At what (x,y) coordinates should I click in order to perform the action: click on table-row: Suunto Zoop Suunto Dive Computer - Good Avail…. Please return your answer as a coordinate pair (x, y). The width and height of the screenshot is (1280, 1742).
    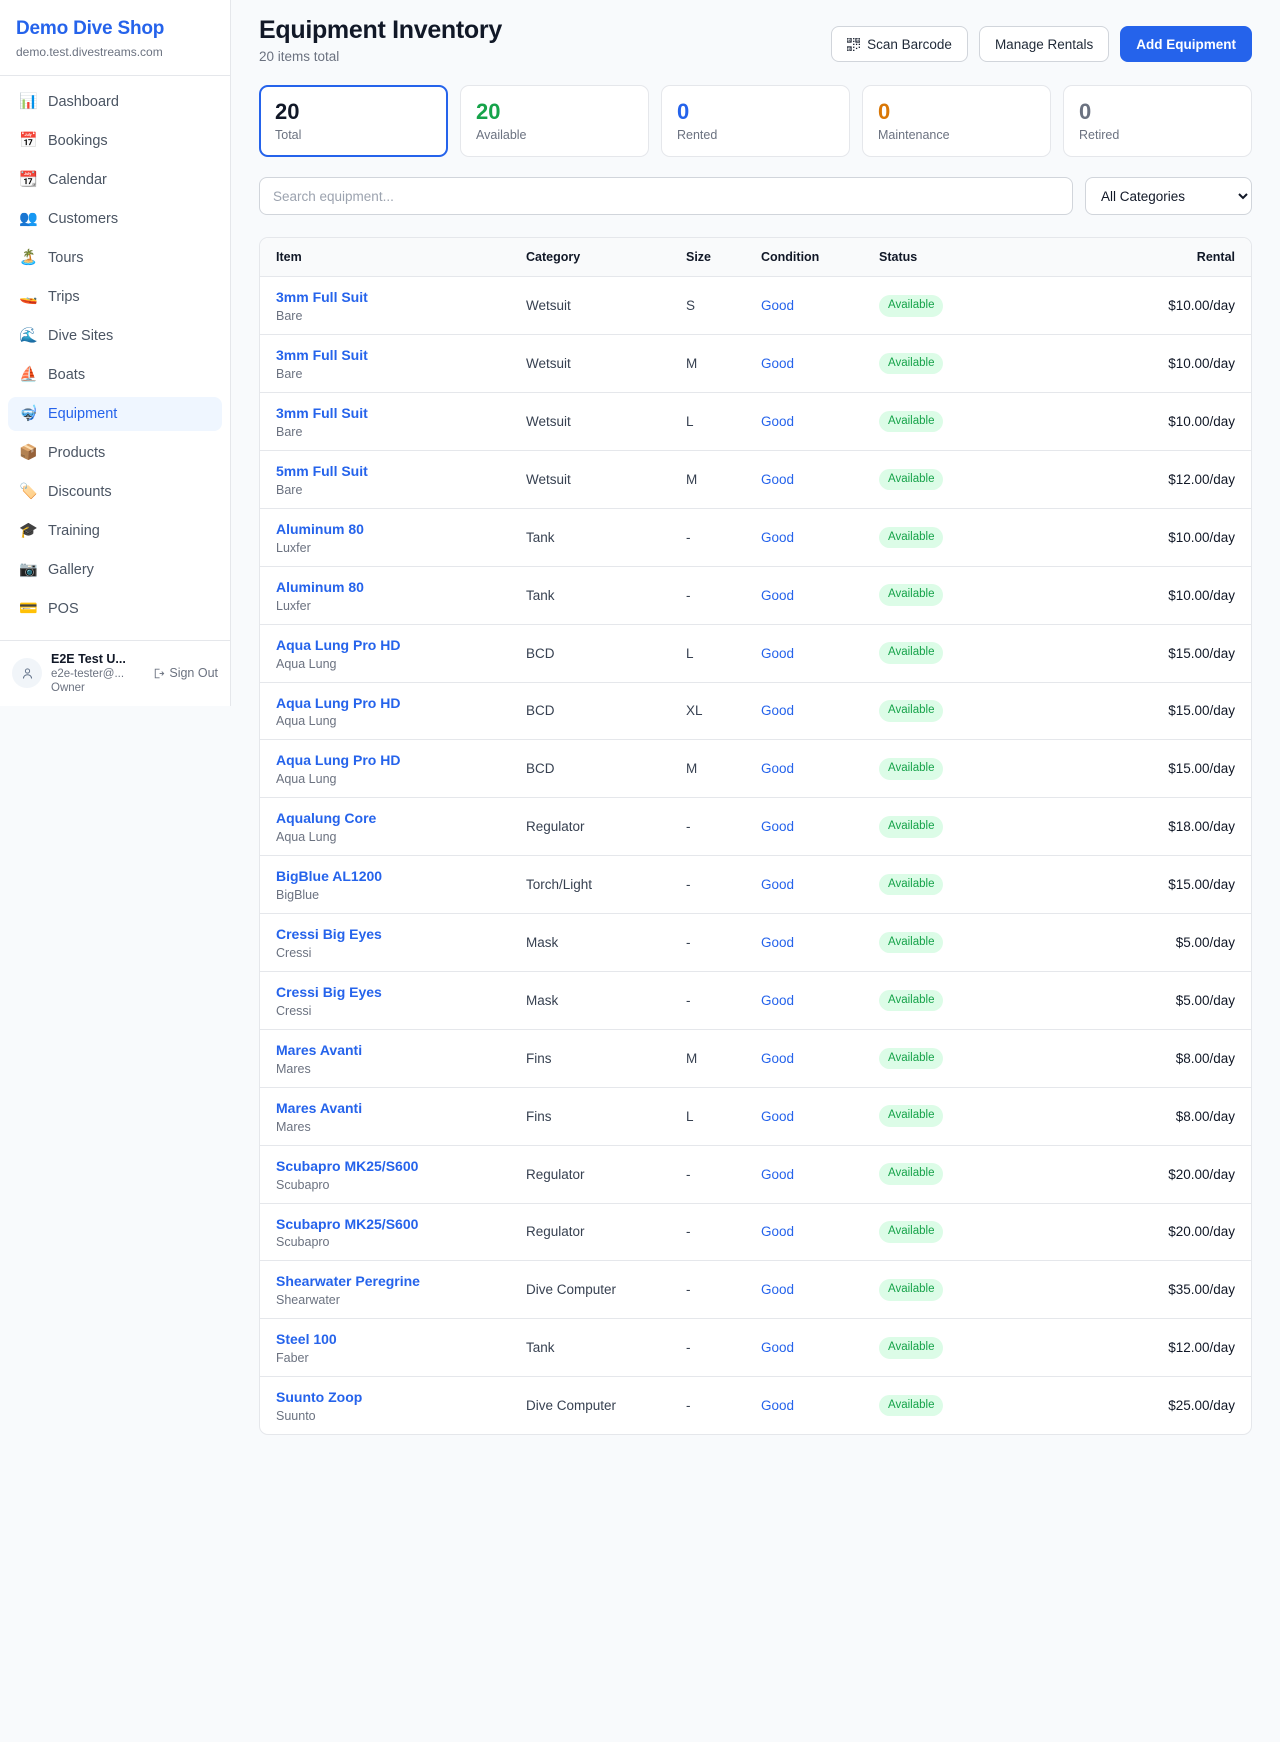
    Looking at the image, I should click on (755, 1405).